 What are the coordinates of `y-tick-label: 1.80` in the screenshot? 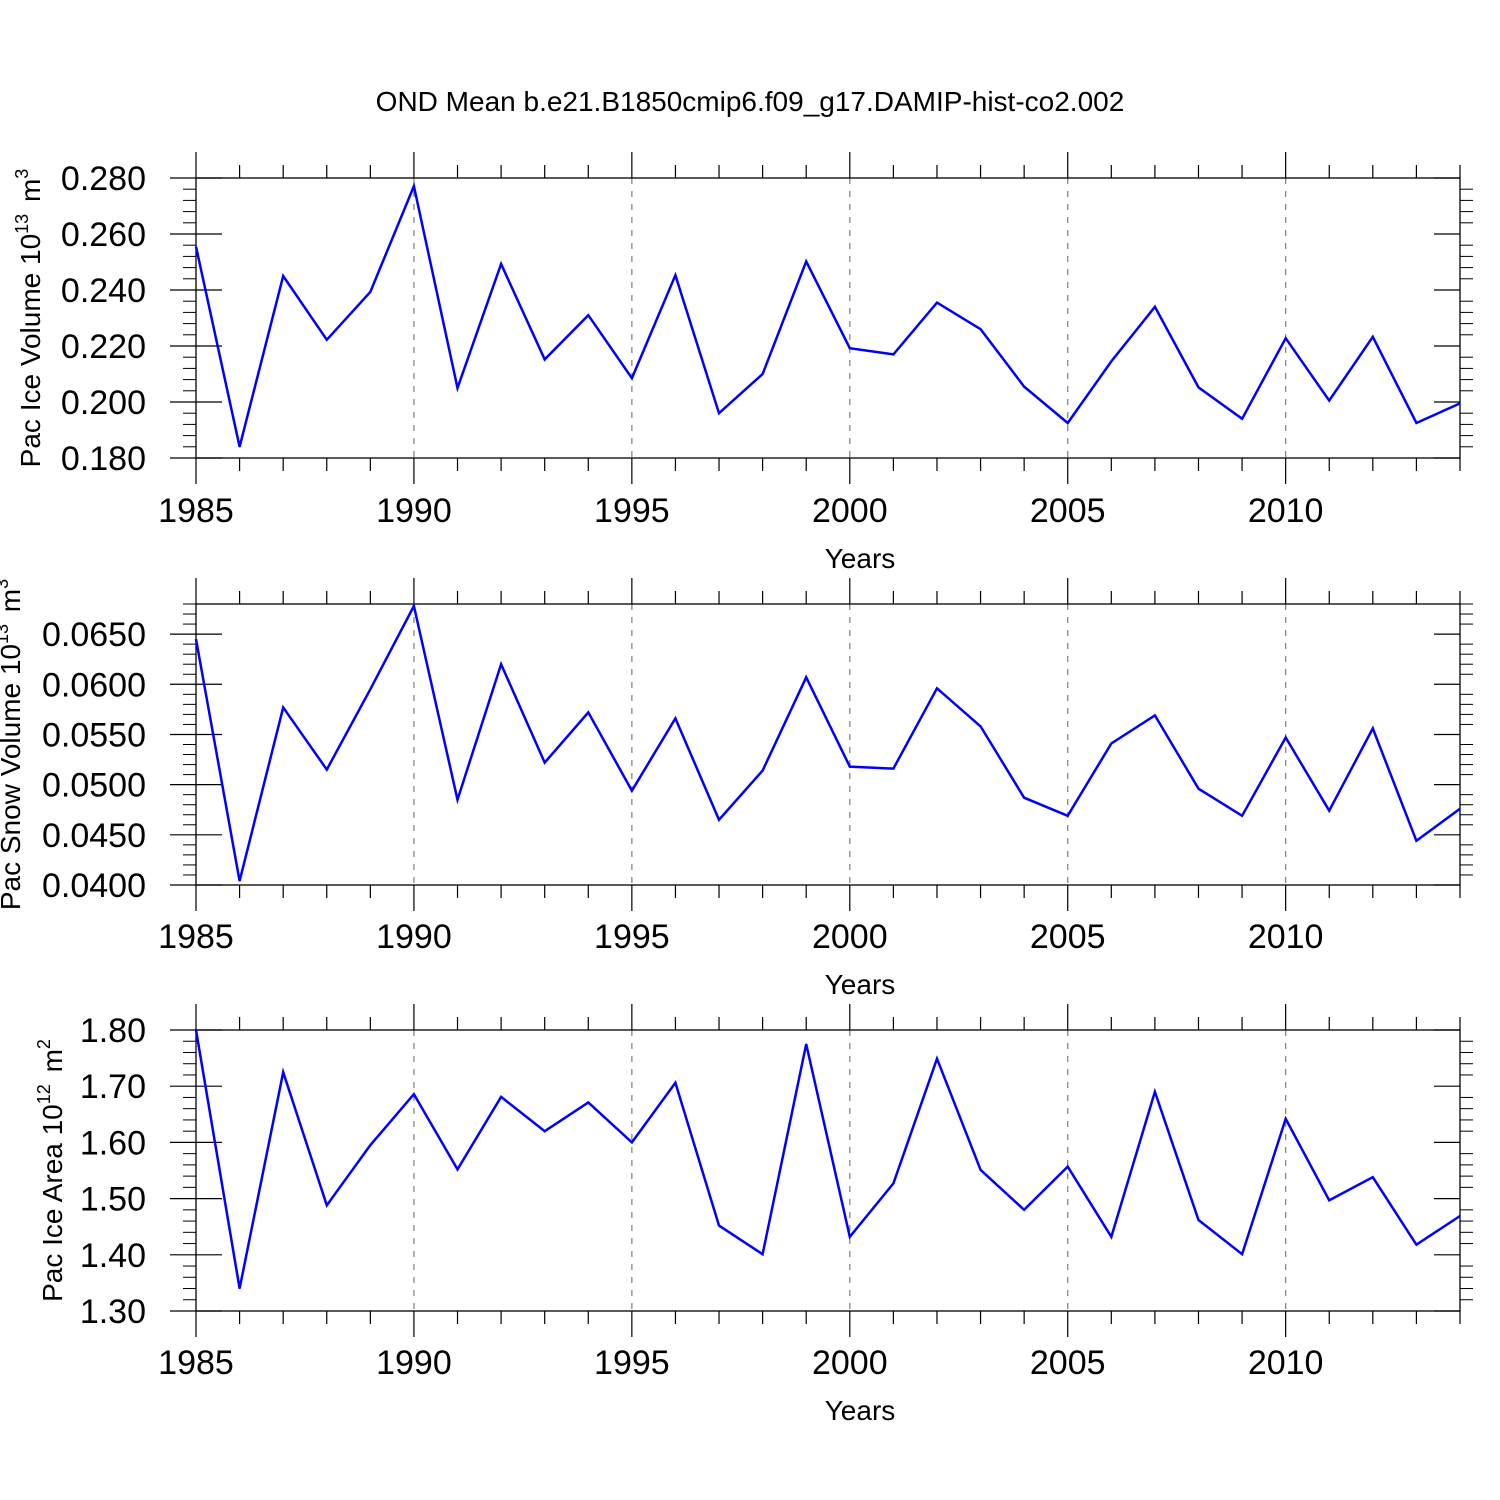 It's located at (113, 1031).